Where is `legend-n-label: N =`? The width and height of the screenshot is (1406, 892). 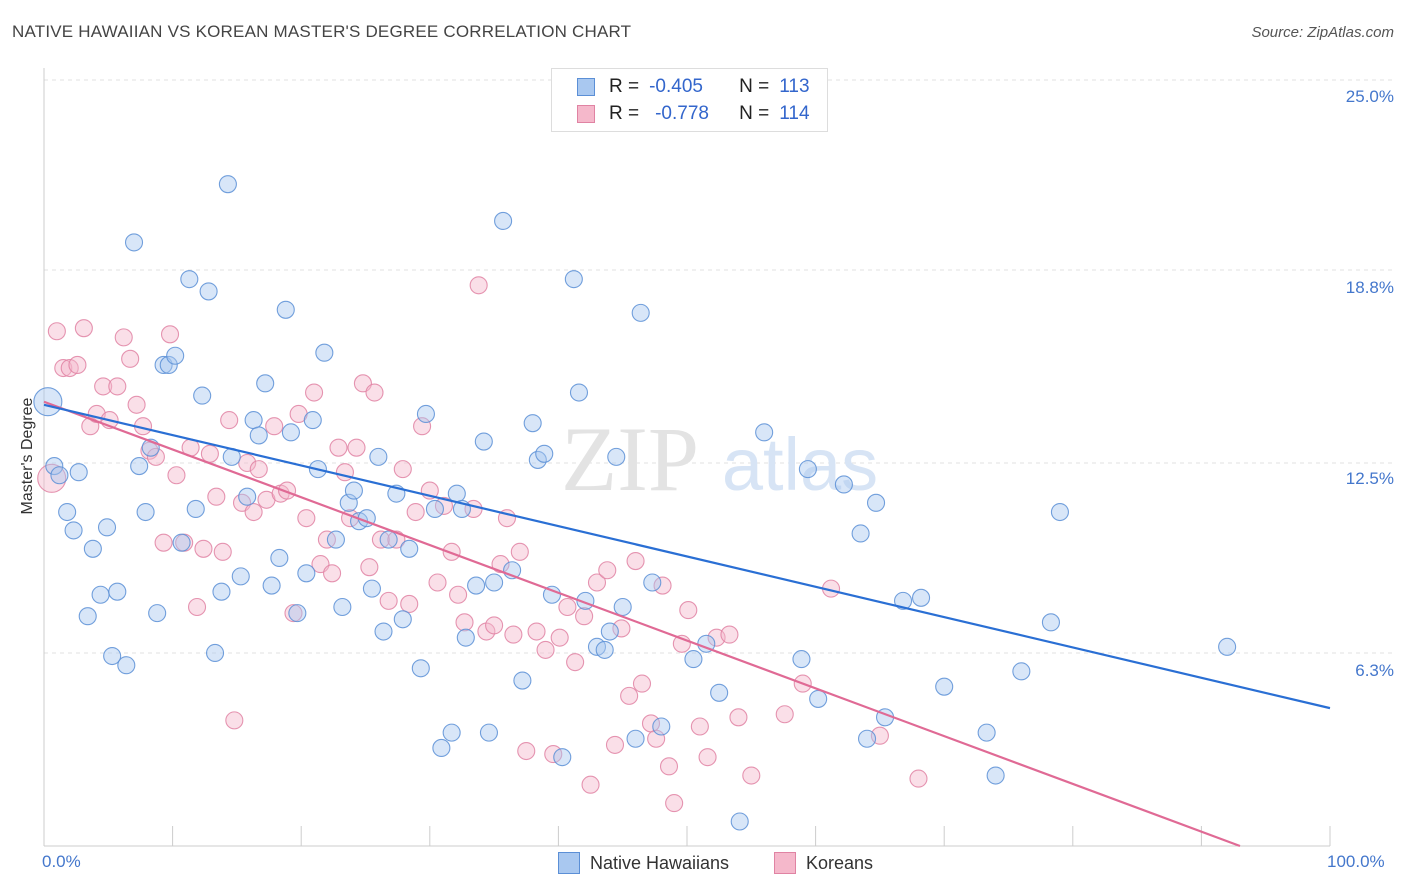 legend-n-label: N = is located at coordinates (754, 86).